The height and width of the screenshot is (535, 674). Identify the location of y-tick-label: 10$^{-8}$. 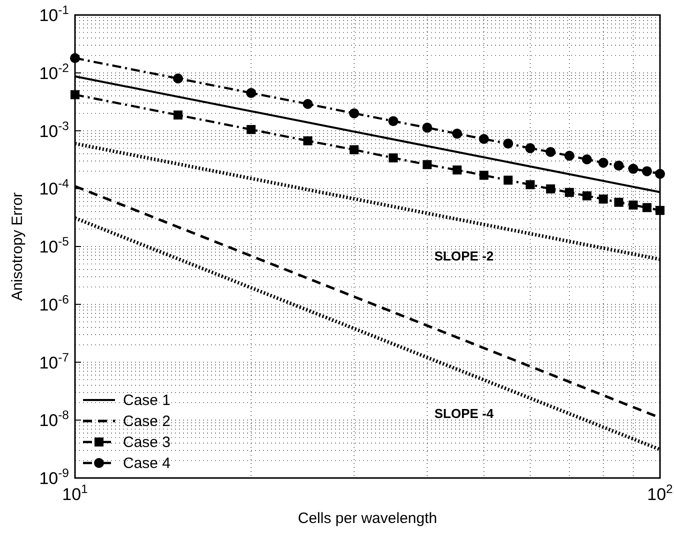
(54, 419).